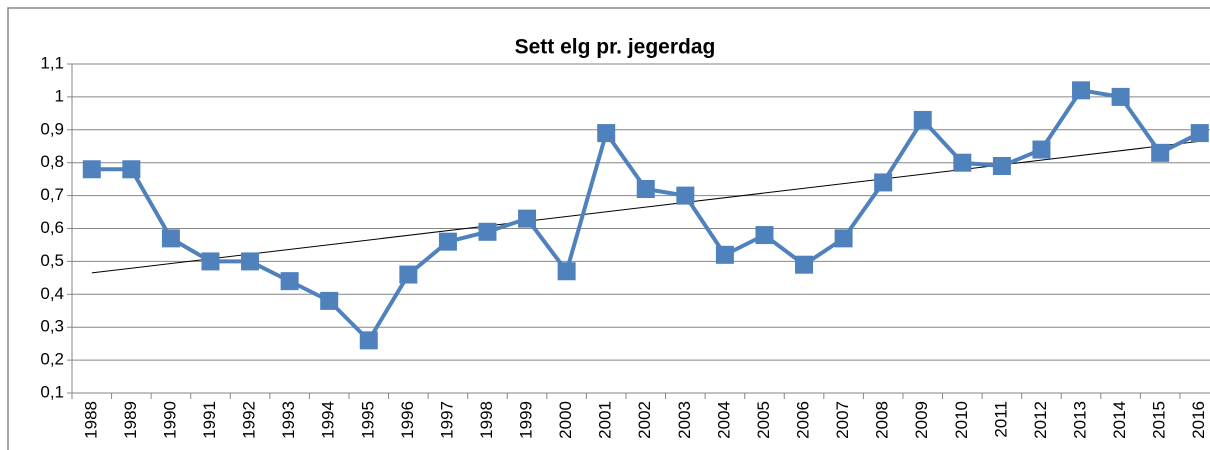 This screenshot has height=450, width=1210. I want to click on y-tick-label: 0,1, so click(52, 391).